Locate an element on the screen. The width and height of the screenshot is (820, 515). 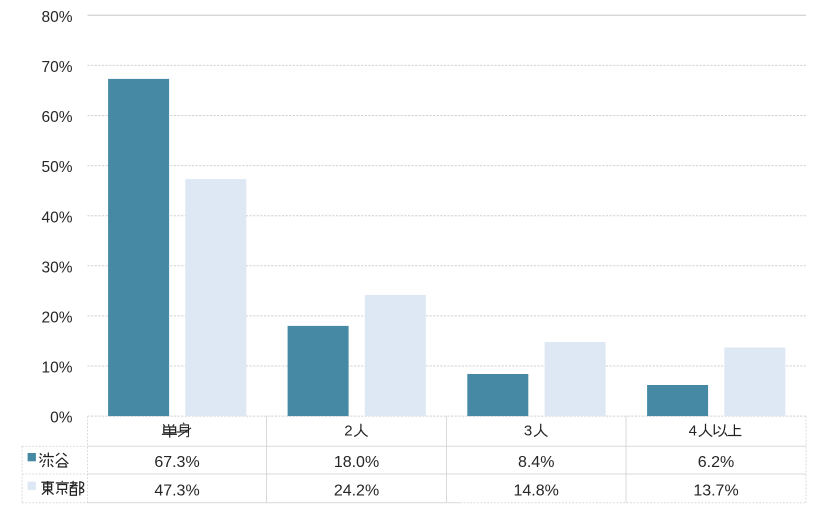
svg-text: 47.3% is located at coordinates (176, 490).